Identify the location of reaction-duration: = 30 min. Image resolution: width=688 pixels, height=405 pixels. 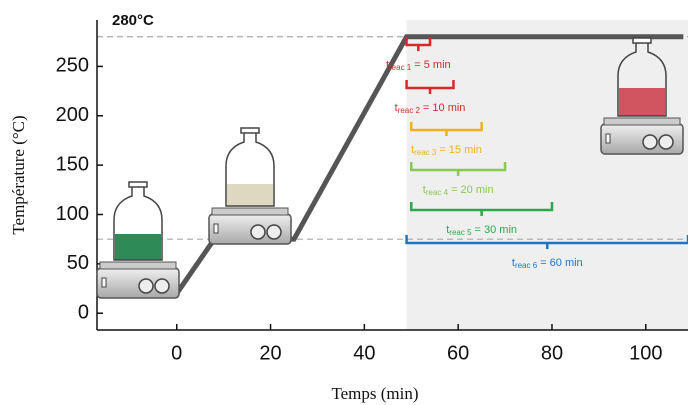
(496, 230).